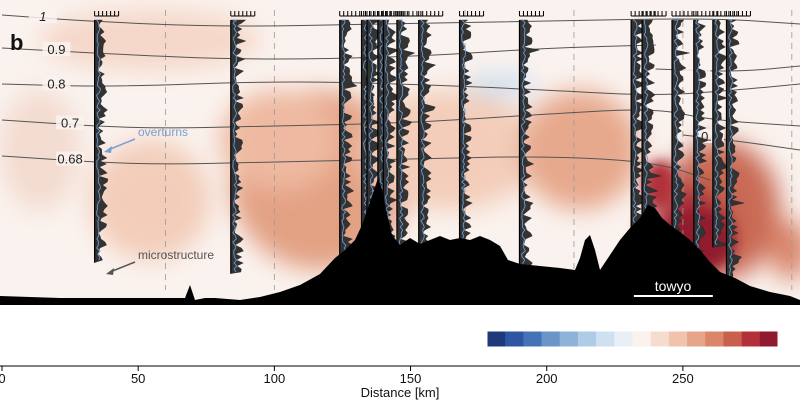 Image resolution: width=800 pixels, height=403 pixels. What do you see at coordinates (110, 271) in the screenshot?
I see `microstructure-arrowhead` at bounding box center [110, 271].